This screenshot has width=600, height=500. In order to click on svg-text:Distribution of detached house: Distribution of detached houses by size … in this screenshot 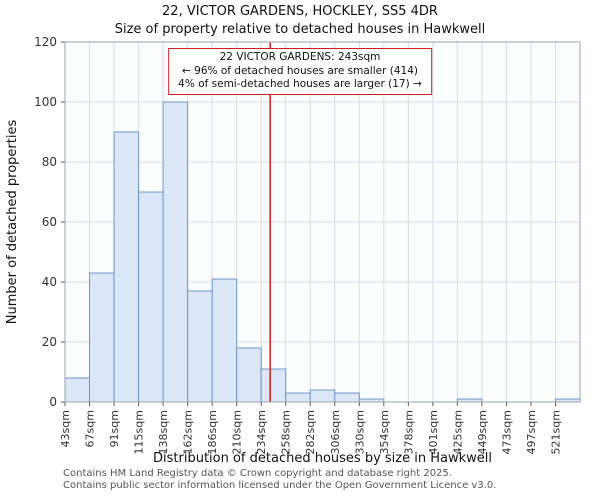, I will do `click(322, 458)`.